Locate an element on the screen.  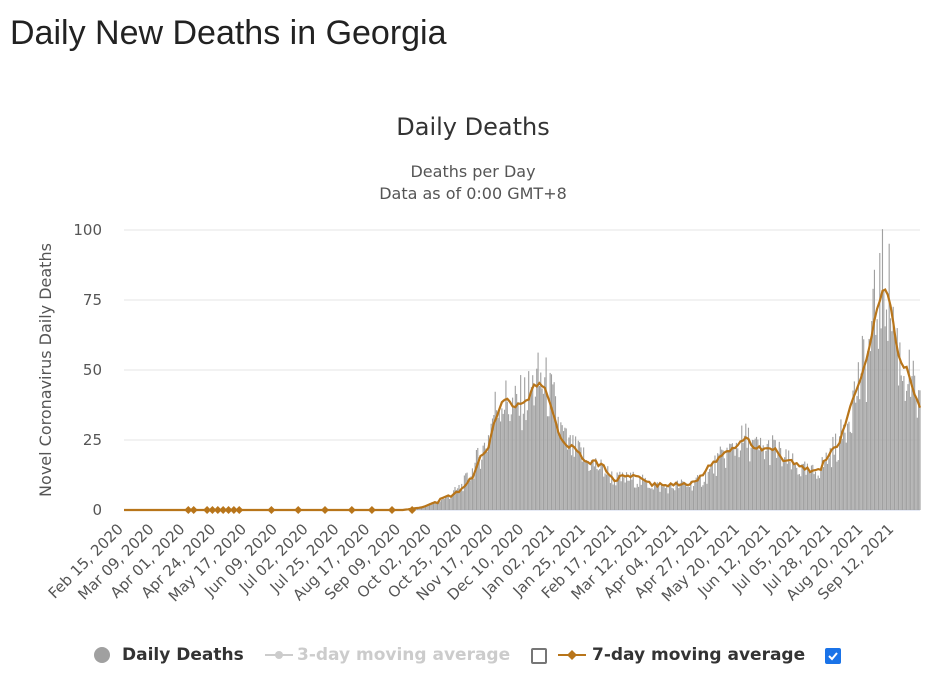
seven-day-average-checkbox is located at coordinates (833, 656).